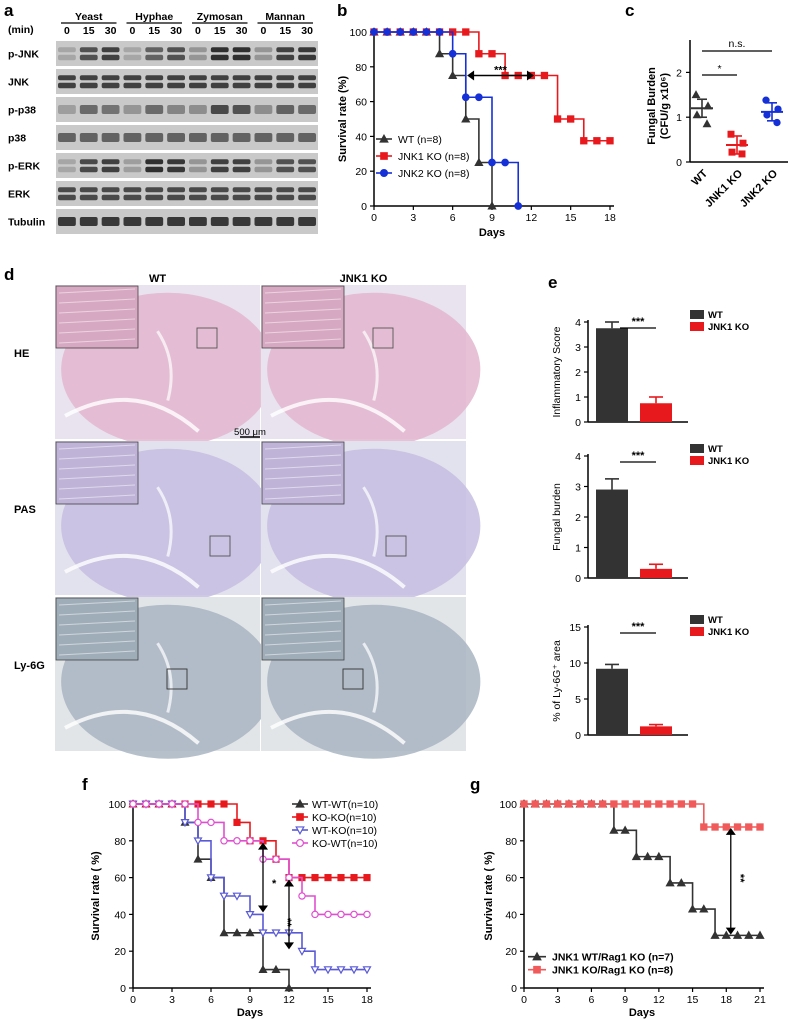 This screenshot has width=790, height=1020. Describe the element at coordinates (18, 83) in the screenshot. I see `blot-row-label: JNK` at that location.